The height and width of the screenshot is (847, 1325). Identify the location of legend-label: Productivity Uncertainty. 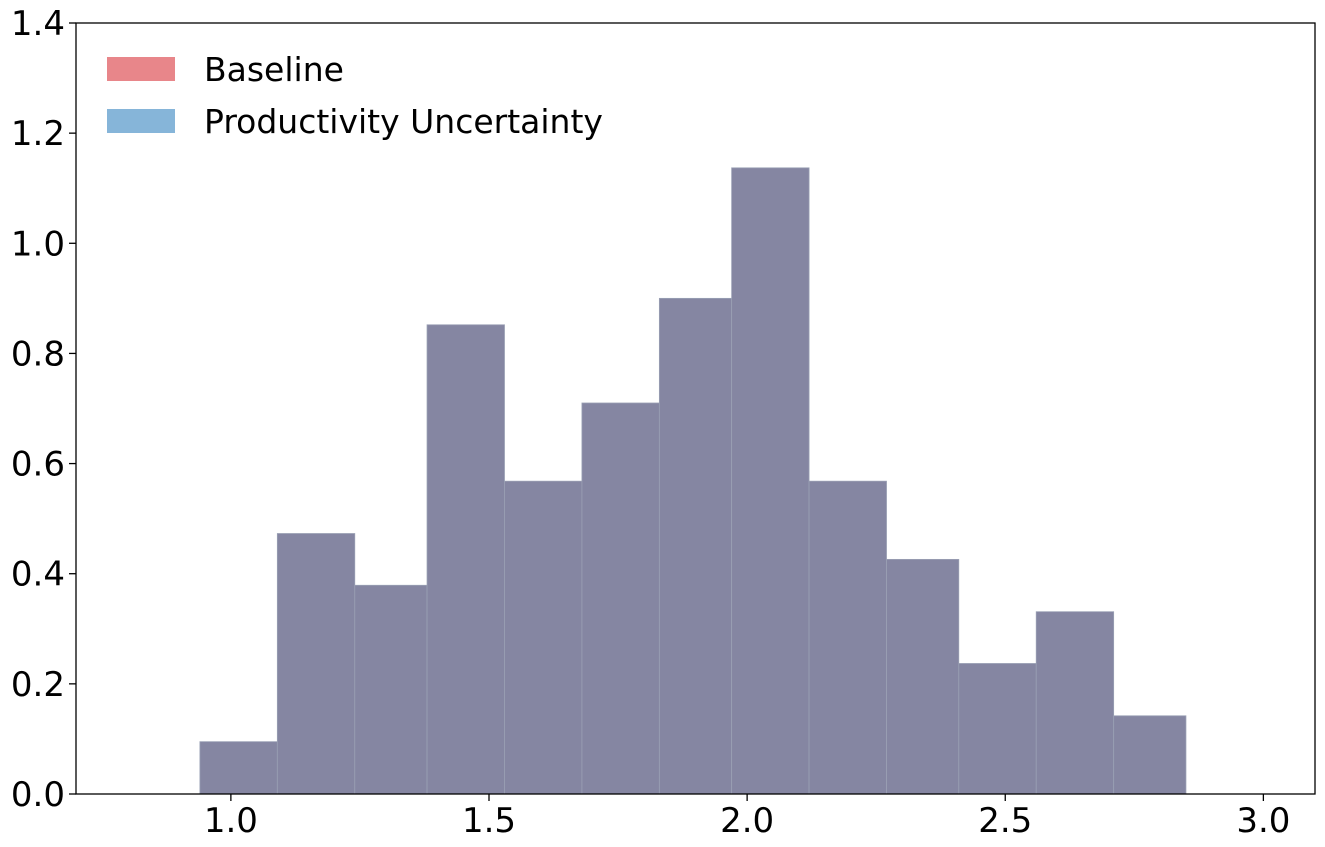
(403, 121).